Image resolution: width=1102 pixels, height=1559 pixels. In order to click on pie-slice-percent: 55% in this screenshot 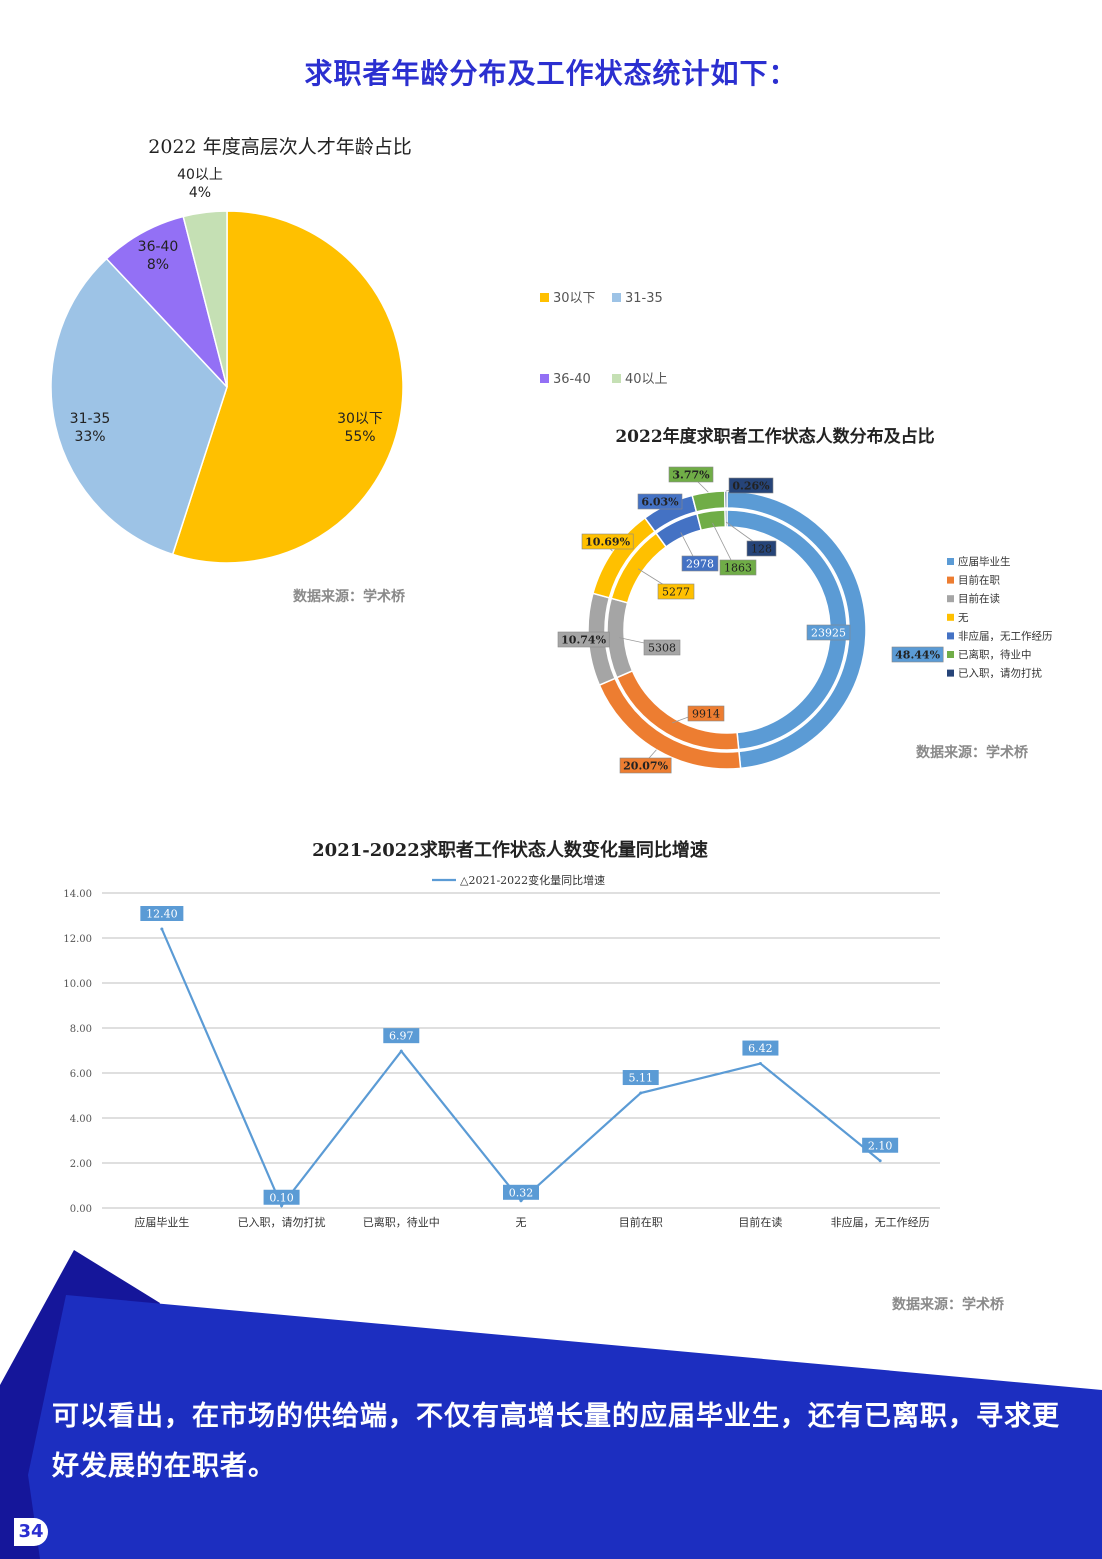, I will do `click(359, 437)`.